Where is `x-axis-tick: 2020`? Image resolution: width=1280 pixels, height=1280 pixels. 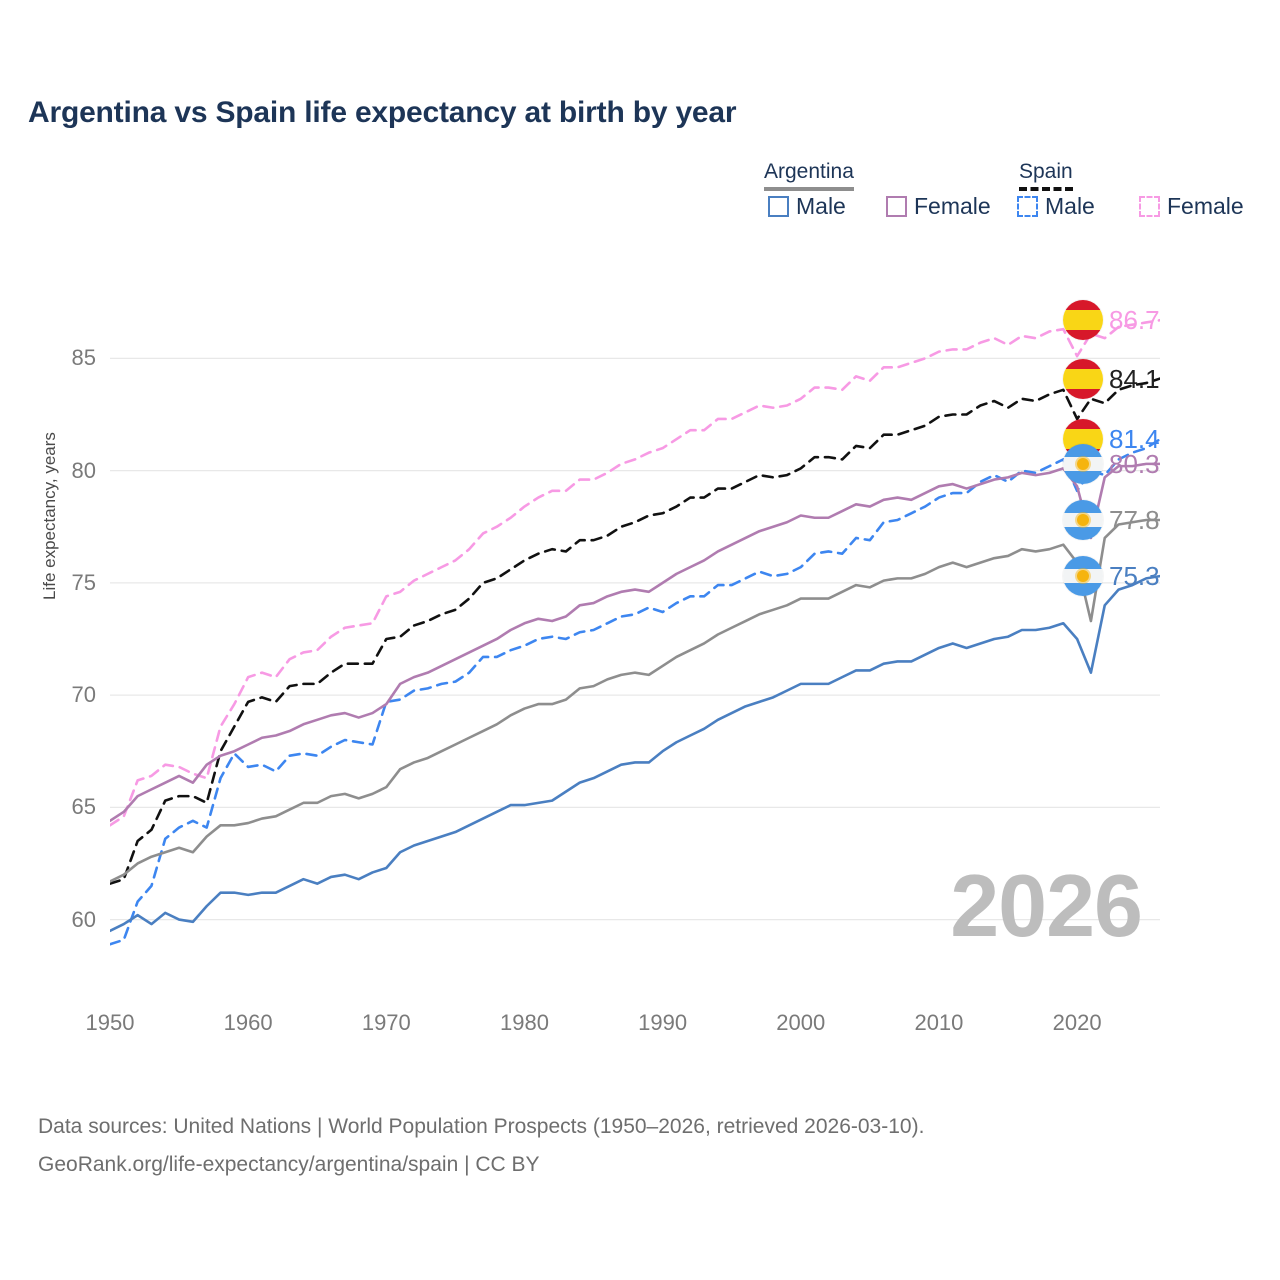 x-axis-tick: 2020 is located at coordinates (1077, 1022).